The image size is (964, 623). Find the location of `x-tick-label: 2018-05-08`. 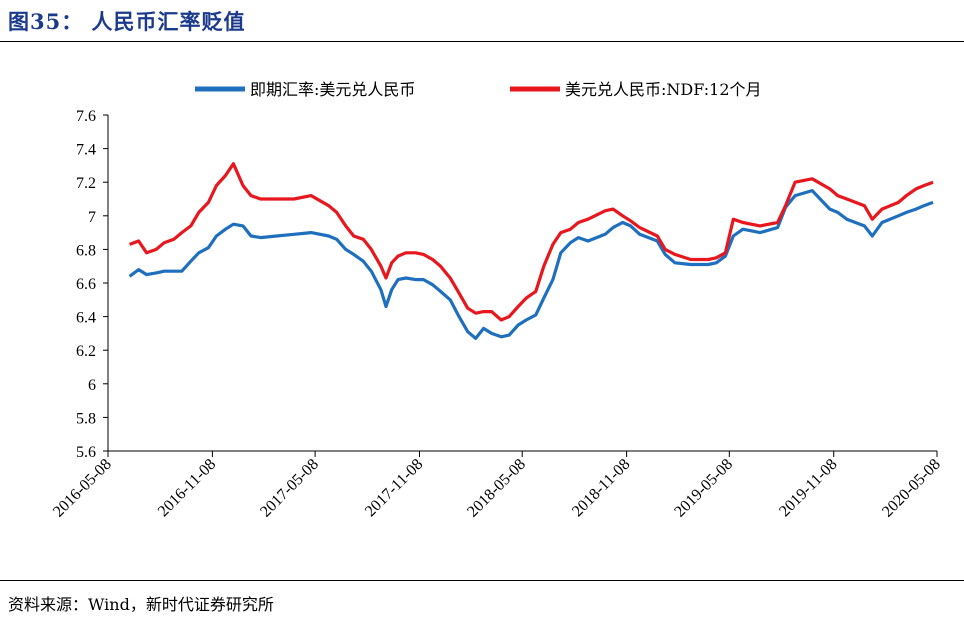

x-tick-label: 2018-05-08 is located at coordinates (496, 488).